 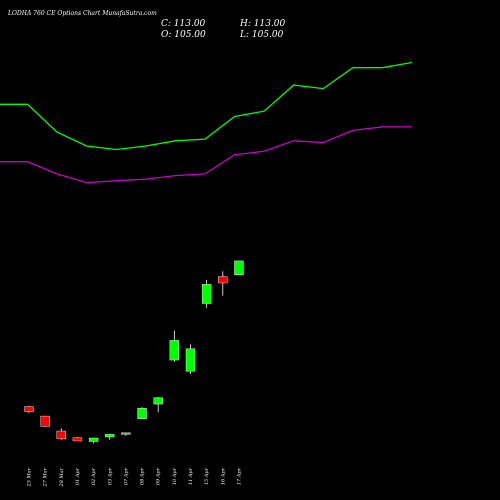 What do you see at coordinates (191, 476) in the screenshot?
I see `x-tick-label: 11 Apr` at bounding box center [191, 476].